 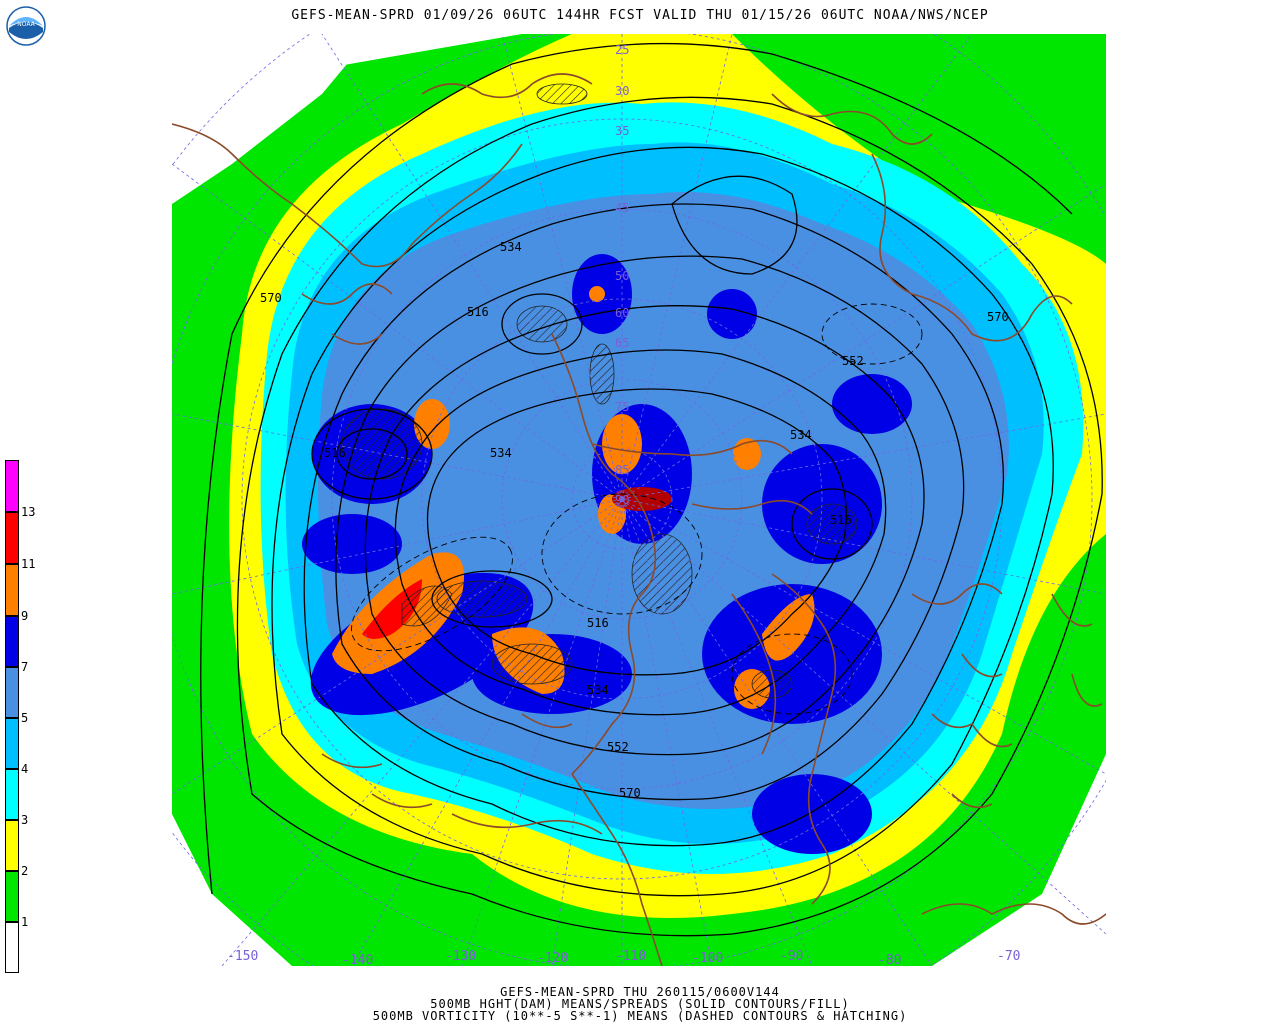 I want to click on longitude-label: -110, so click(x=630, y=956).